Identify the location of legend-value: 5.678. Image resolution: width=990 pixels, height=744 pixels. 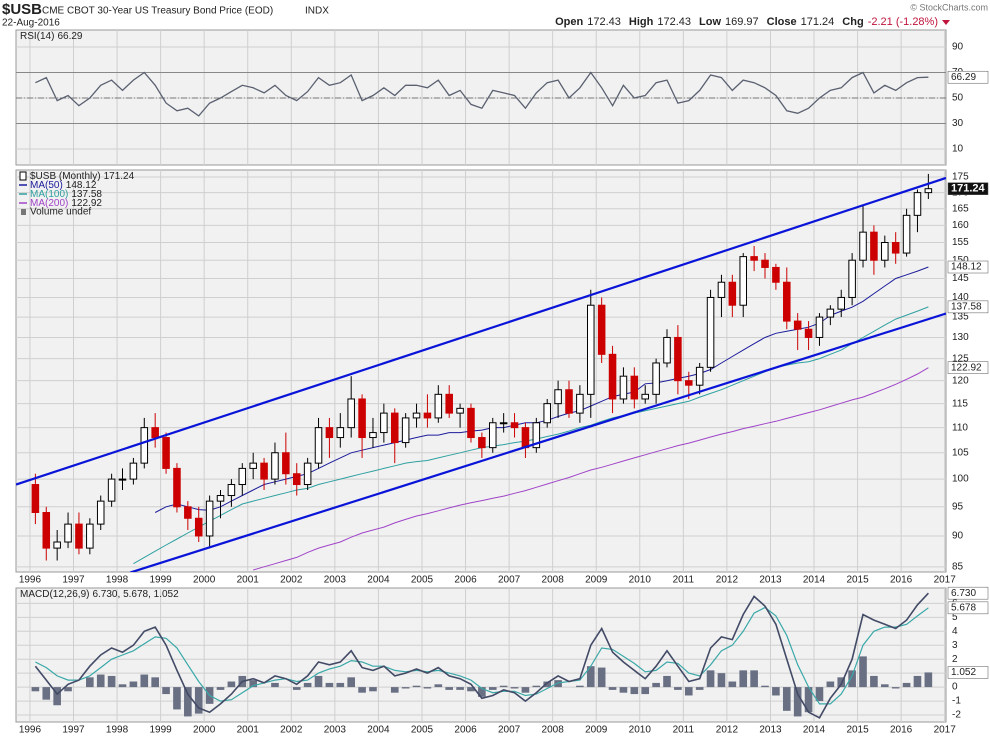
(135, 594).